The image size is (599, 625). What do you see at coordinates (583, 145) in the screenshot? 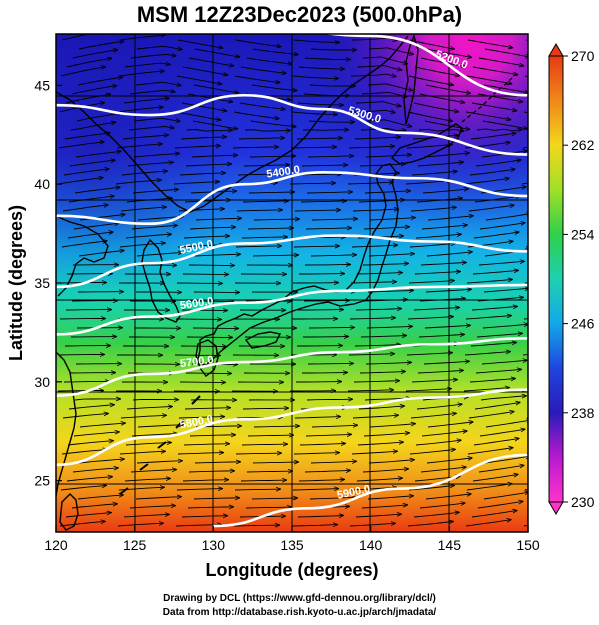
I see `colorbar-tick-label: 262` at bounding box center [583, 145].